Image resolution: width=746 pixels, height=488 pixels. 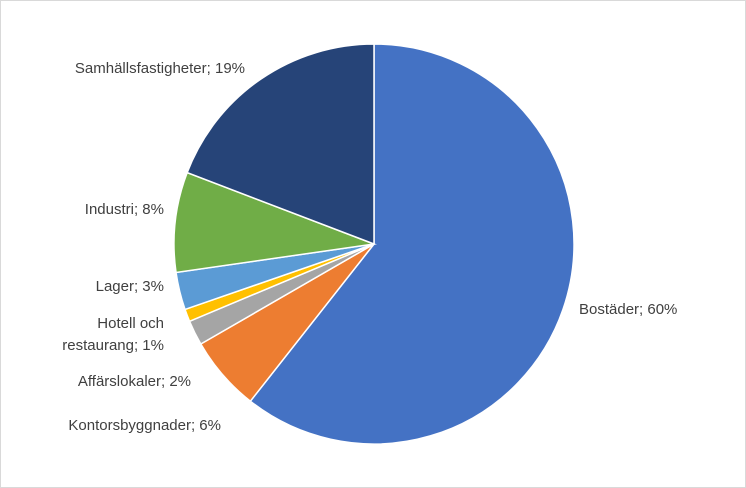 What do you see at coordinates (280, 144) in the screenshot?
I see `pie-slice-samhallsfastigheter` at bounding box center [280, 144].